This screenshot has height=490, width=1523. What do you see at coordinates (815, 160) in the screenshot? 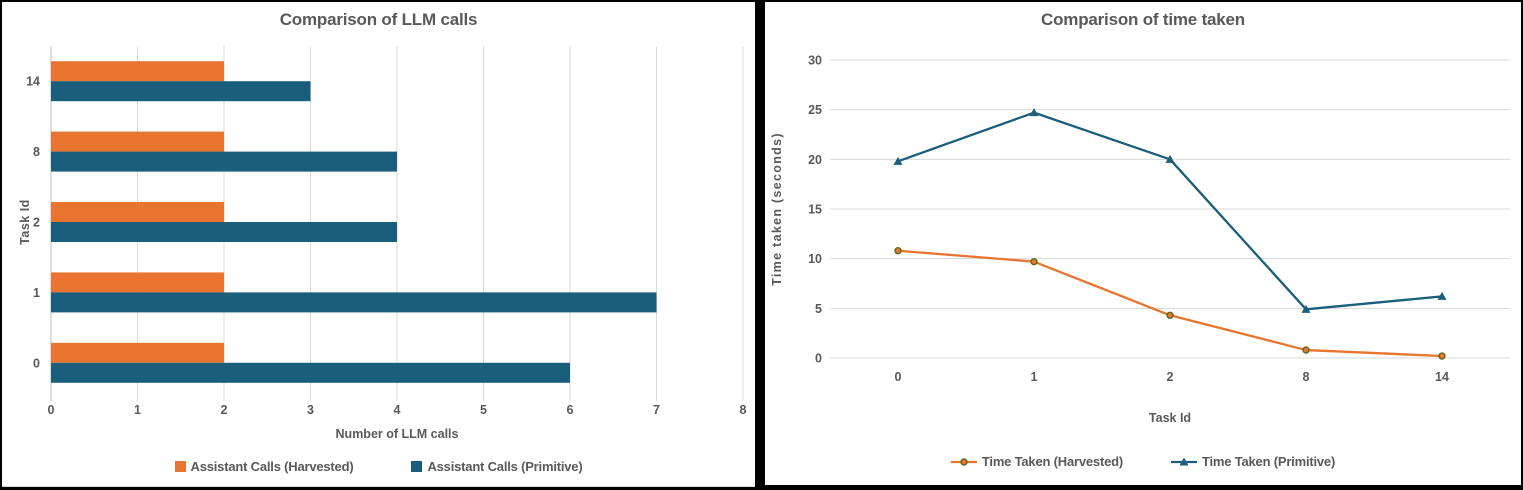
I see `y-tick-label: 20` at bounding box center [815, 160].